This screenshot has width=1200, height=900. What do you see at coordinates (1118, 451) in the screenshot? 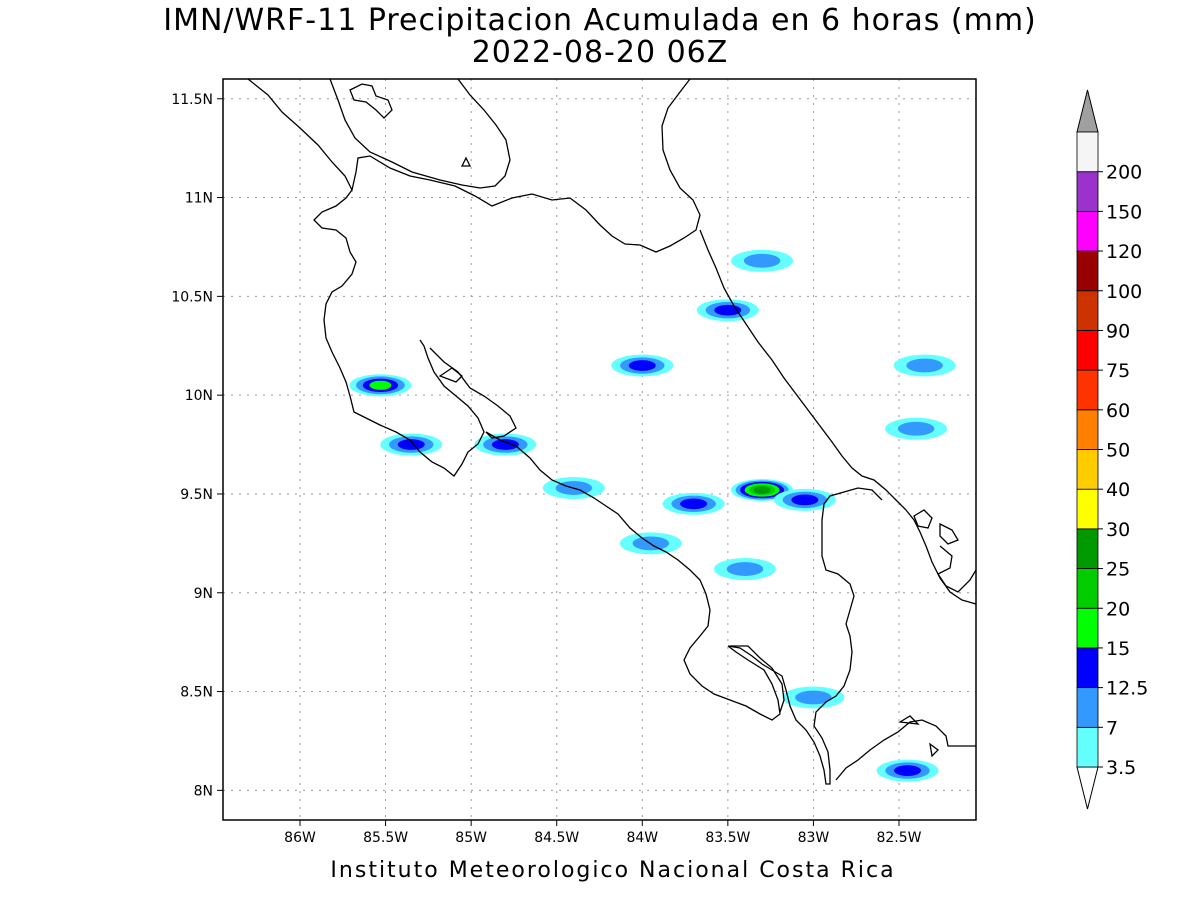
I see `colorbar-tick-label: 50` at bounding box center [1118, 451].